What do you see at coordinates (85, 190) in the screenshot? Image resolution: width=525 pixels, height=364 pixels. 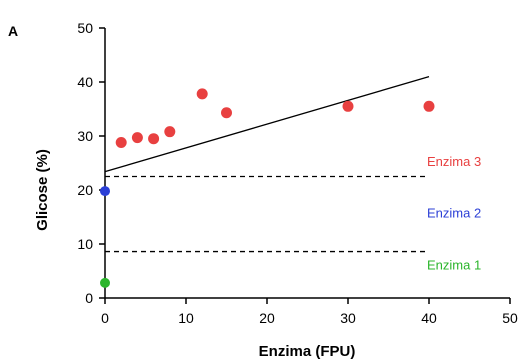 I see `y-tick-label: 20` at bounding box center [85, 190].